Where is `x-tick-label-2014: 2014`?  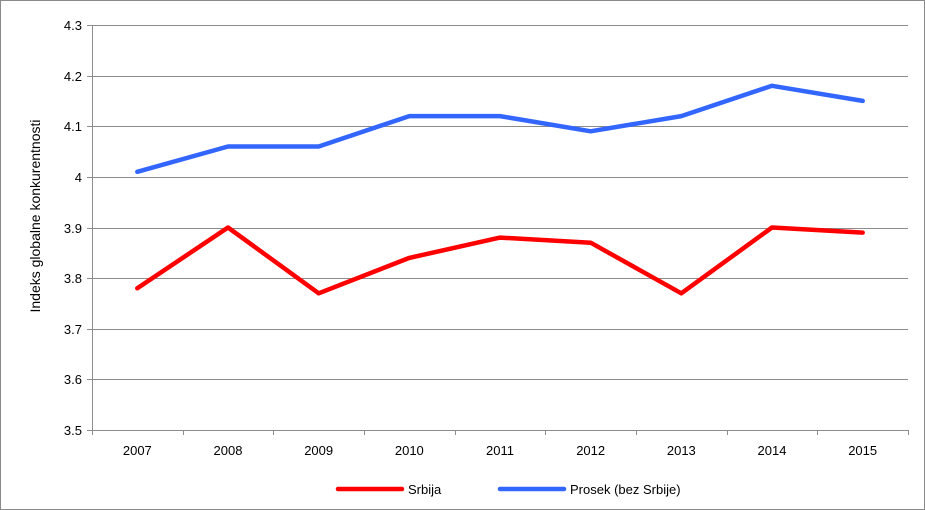
x-tick-label-2014: 2014 is located at coordinates (772, 450).